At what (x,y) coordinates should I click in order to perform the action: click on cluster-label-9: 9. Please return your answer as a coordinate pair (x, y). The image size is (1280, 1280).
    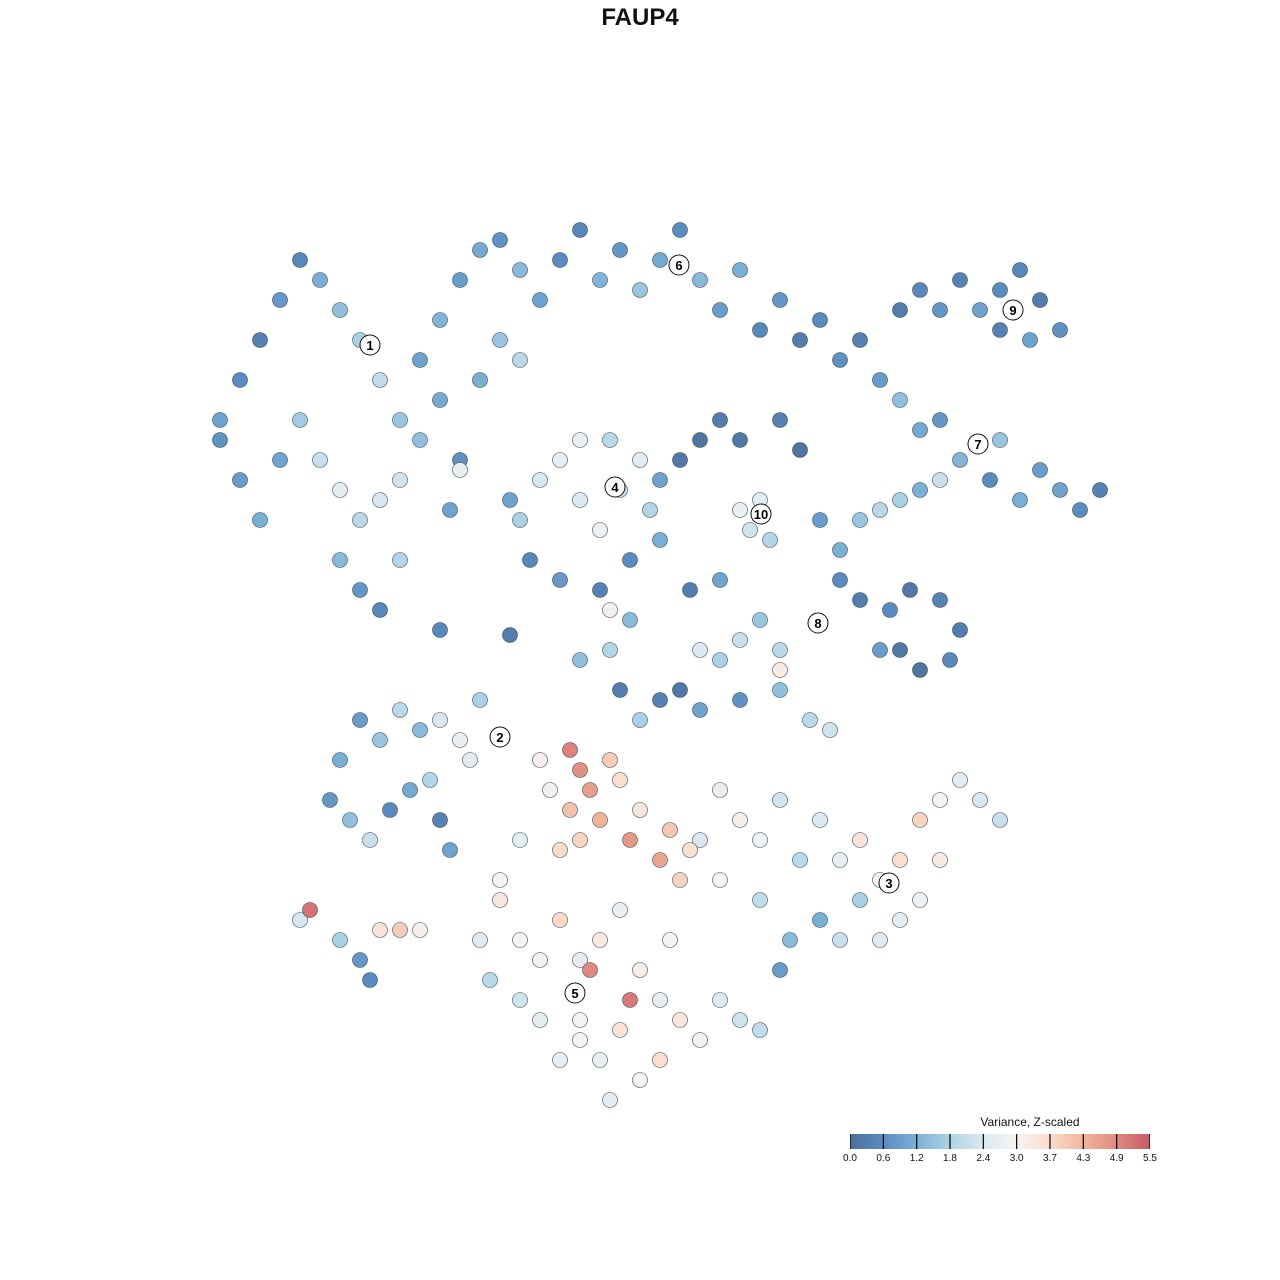
    Looking at the image, I should click on (1013, 310).